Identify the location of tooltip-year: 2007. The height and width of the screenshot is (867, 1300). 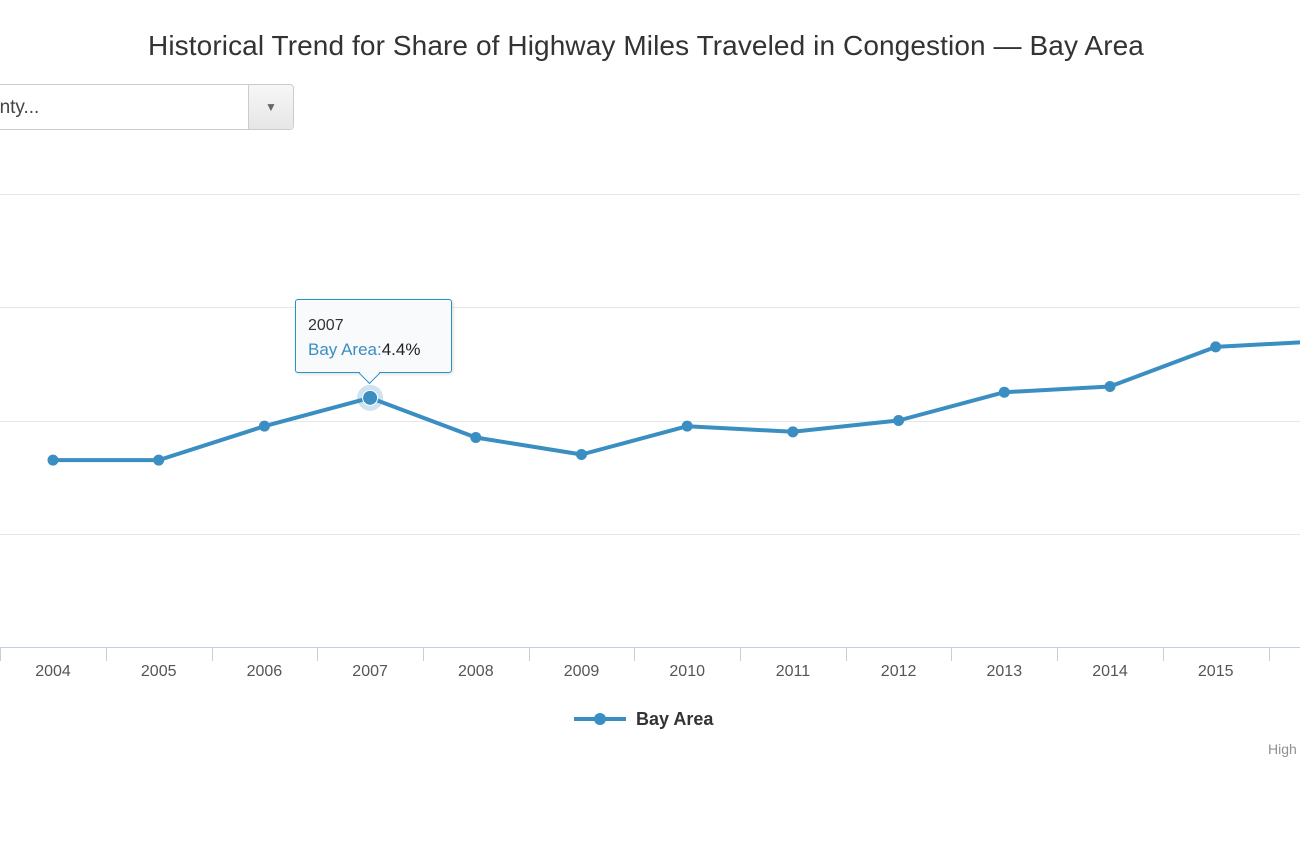
(326, 325).